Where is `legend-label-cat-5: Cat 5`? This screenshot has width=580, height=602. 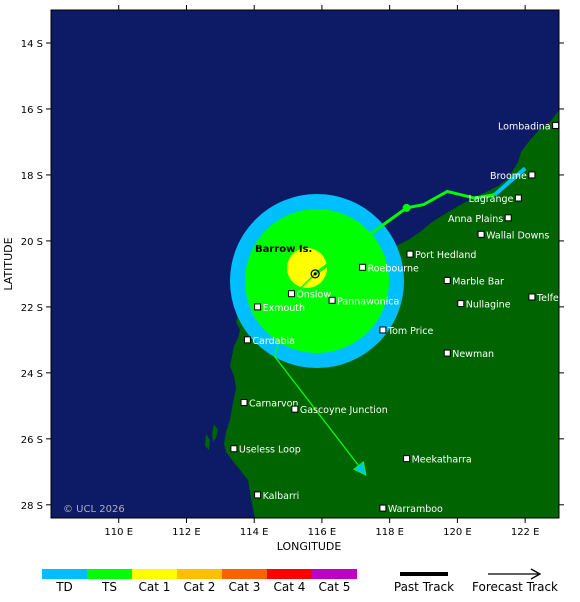 legend-label-cat-5: Cat 5 is located at coordinates (335, 587).